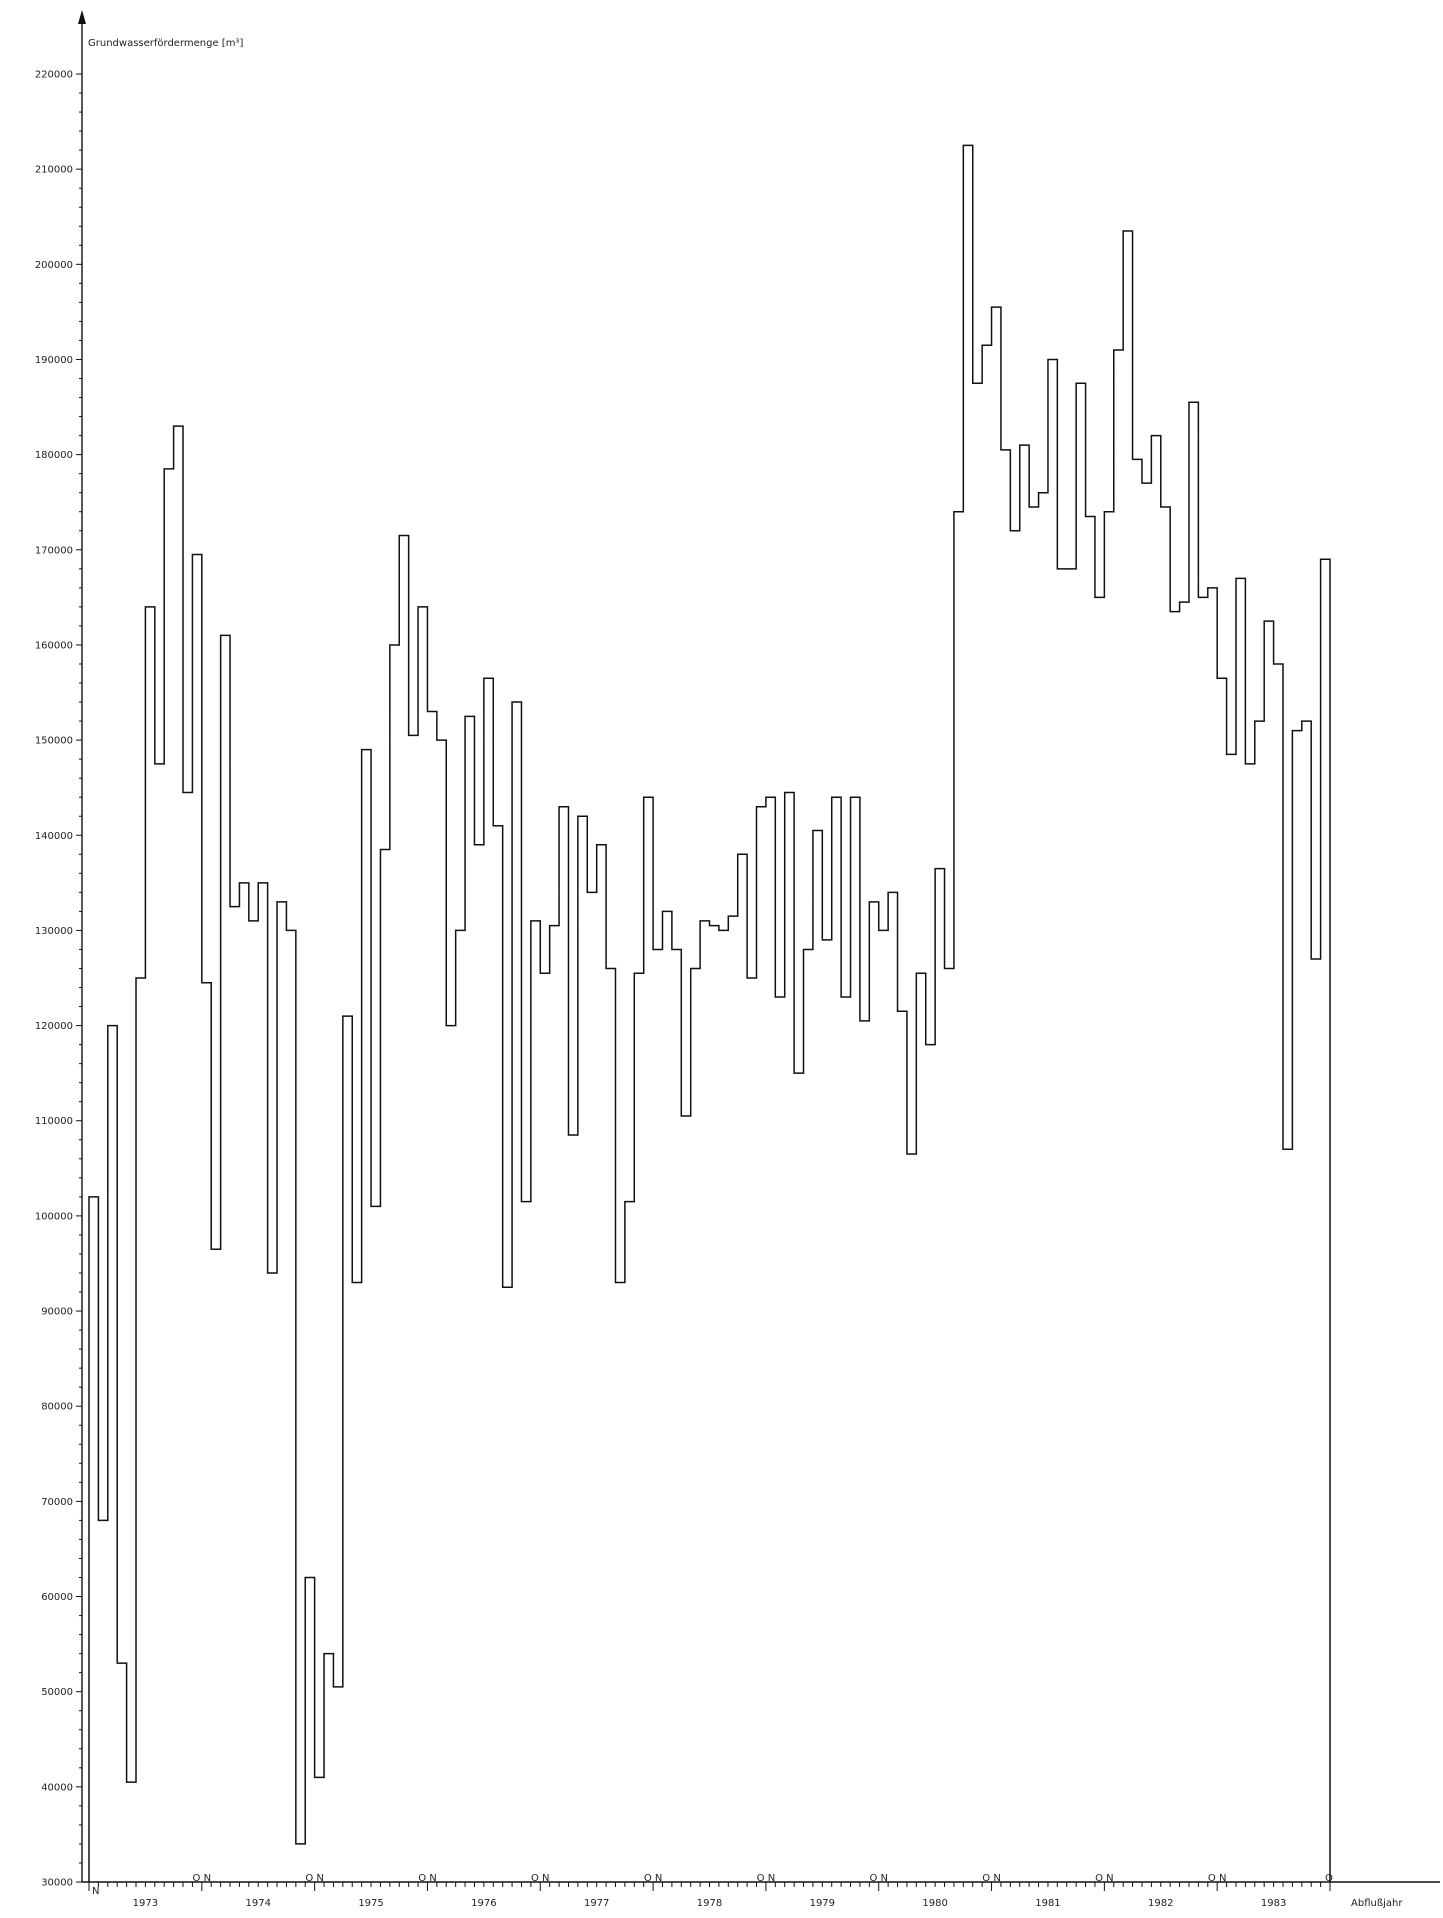 The height and width of the screenshot is (1918, 1443). Describe the element at coordinates (145, 1903) in the screenshot. I see `x-year-label: 1973` at that location.